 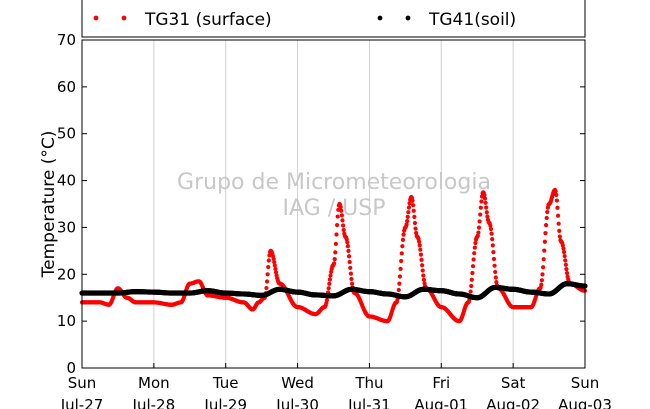 I want to click on legend-frame, so click(x=333, y=19).